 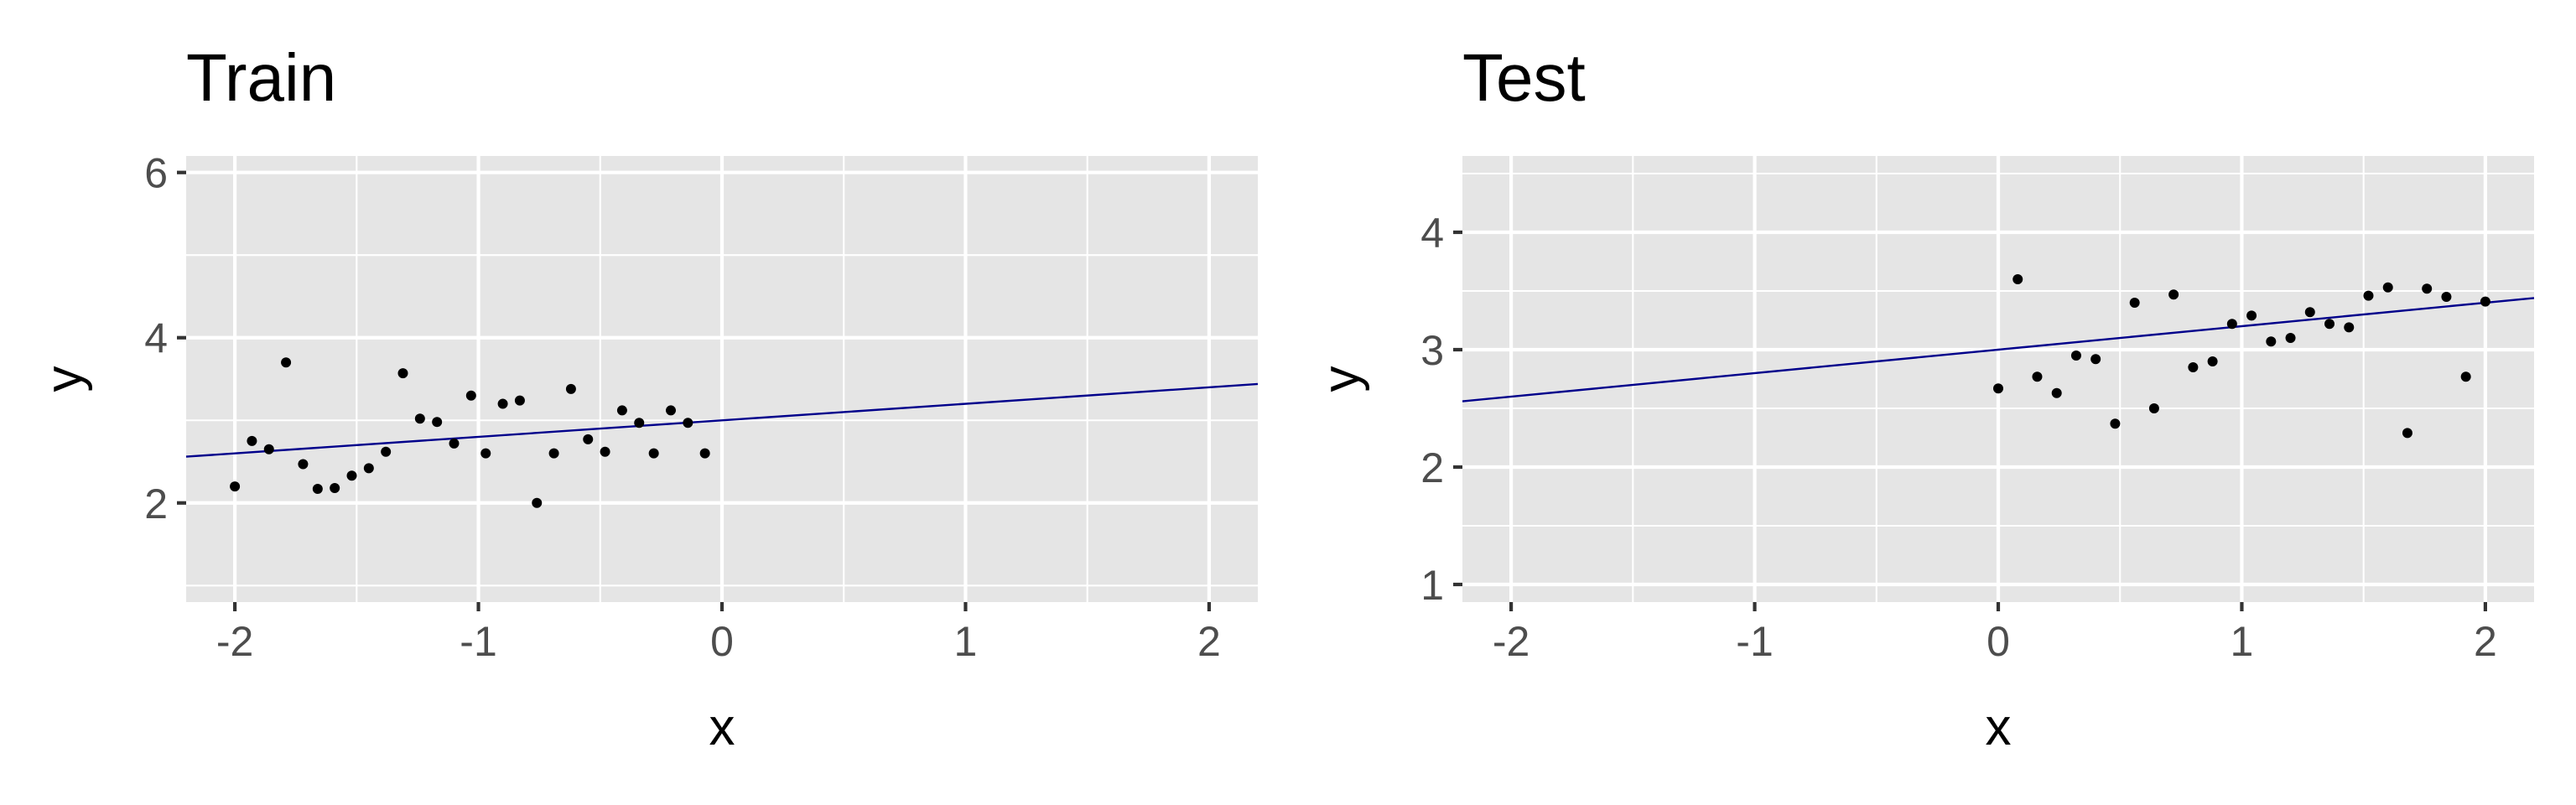 I want to click on y-tick-label: 1, so click(x=1432, y=585).